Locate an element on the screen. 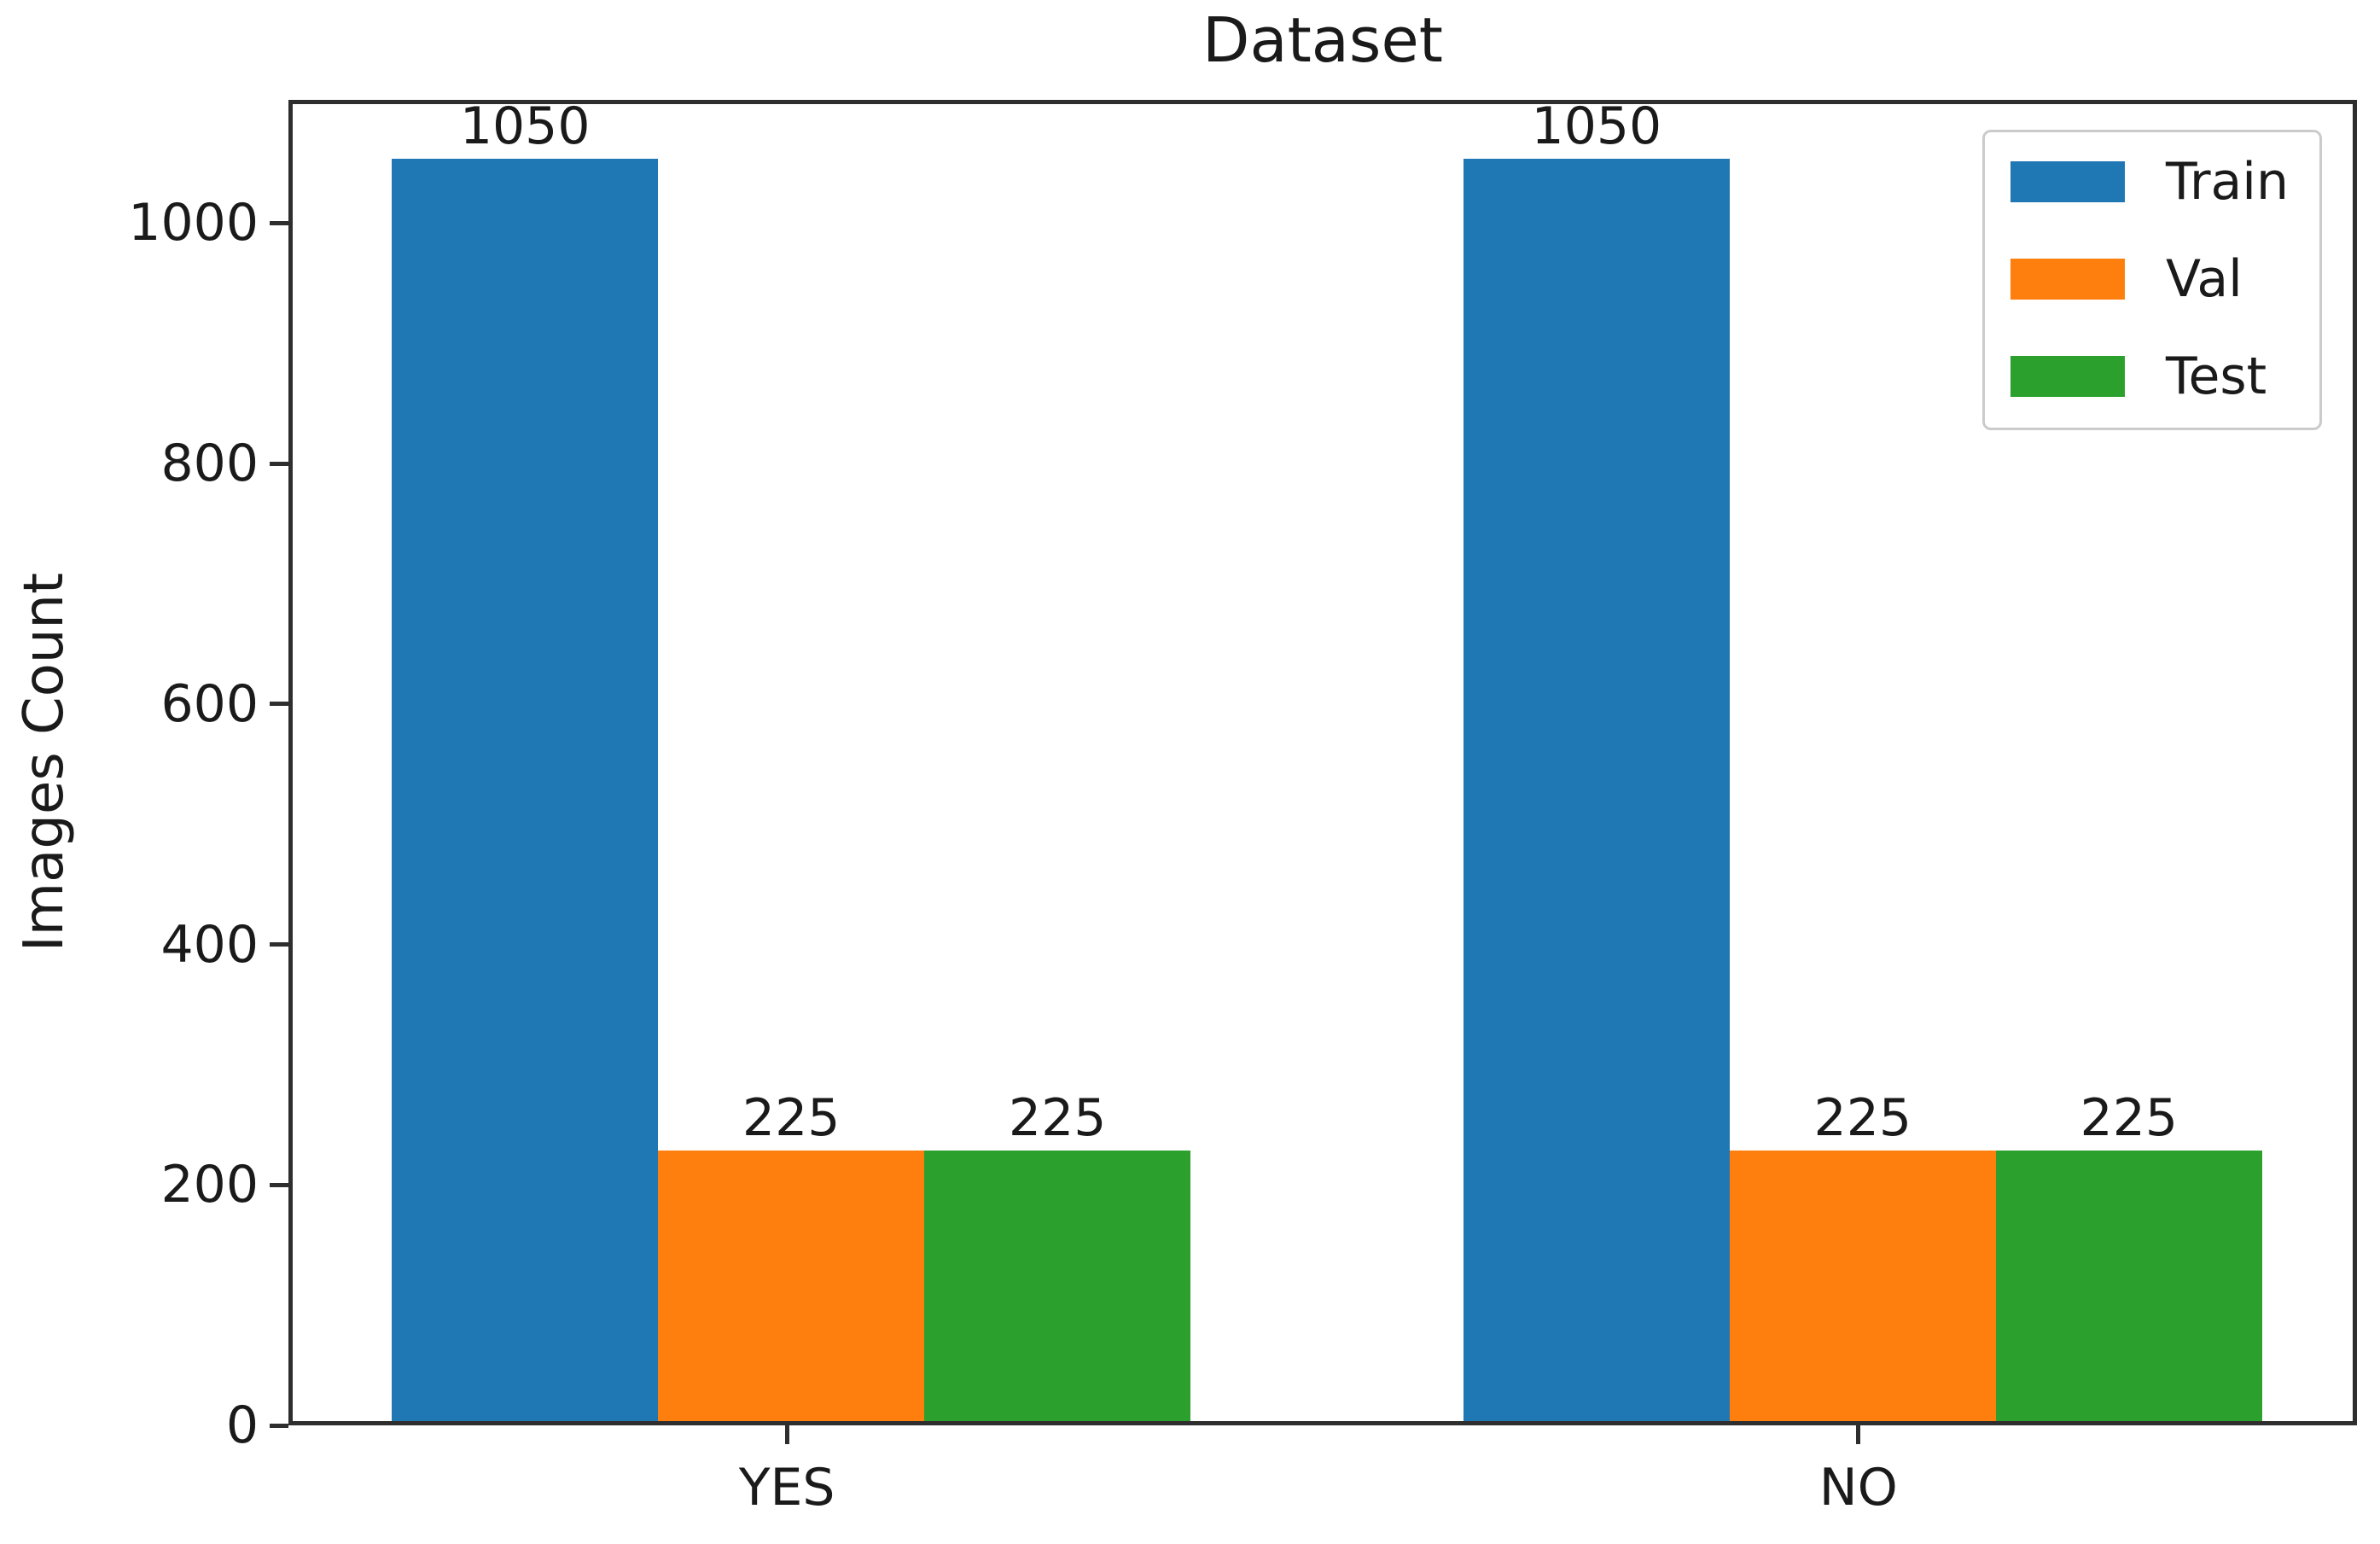 The width and height of the screenshot is (2380, 1544). bar-val-no: 225 is located at coordinates (1862, 1256).